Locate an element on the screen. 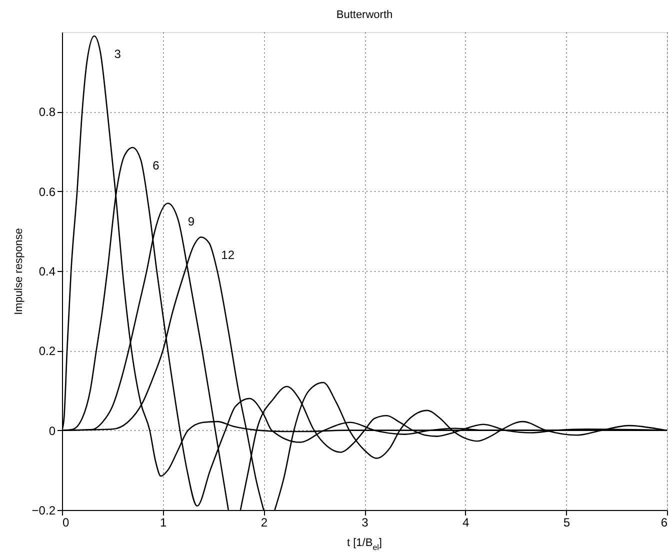  x-tick-label: 1 is located at coordinates (163, 523).